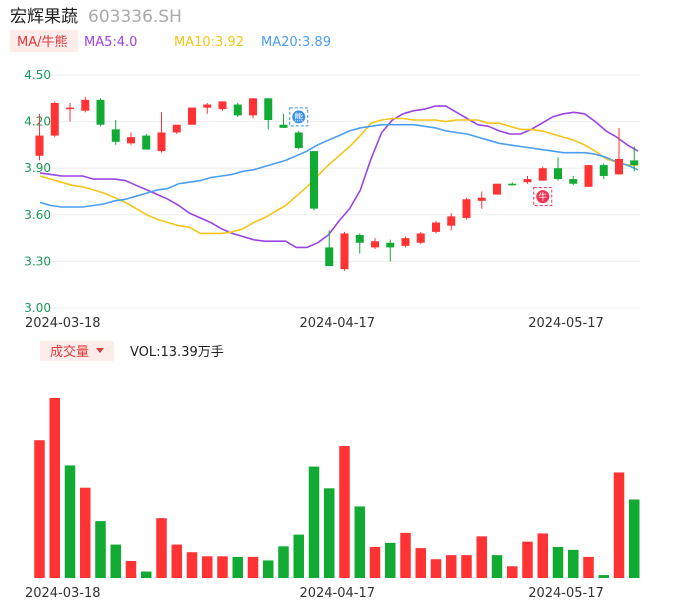 The width and height of the screenshot is (686, 606). Describe the element at coordinates (37, 191) in the screenshot. I see `price-y-axis: 4.50 4.20 3.90 3.60 3.30 3.00` at that location.